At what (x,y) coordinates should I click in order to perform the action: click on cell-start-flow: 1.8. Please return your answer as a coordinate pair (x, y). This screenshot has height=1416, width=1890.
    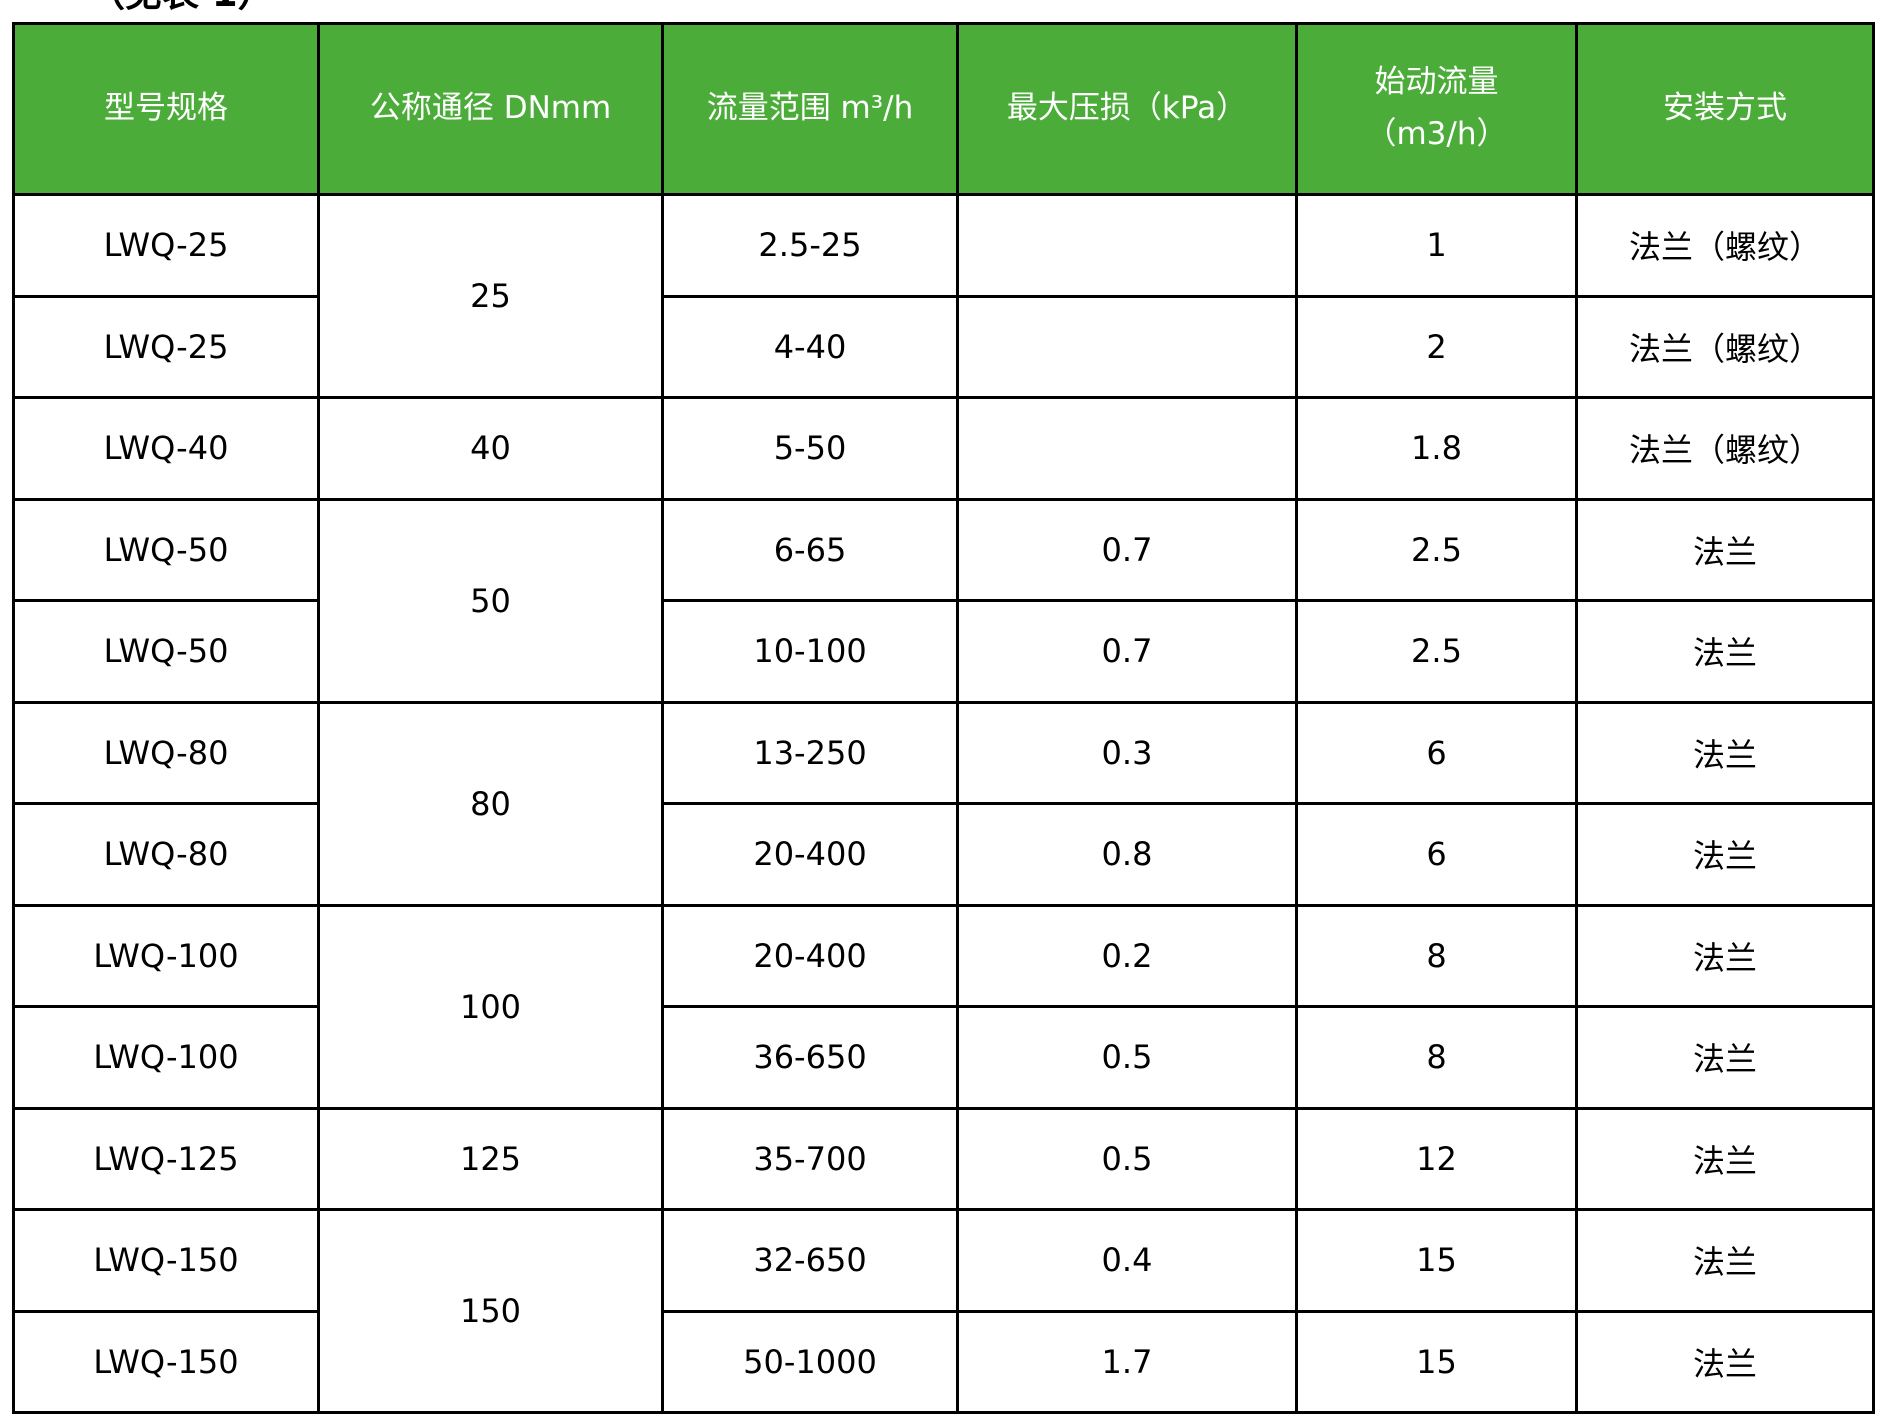
    Looking at the image, I should click on (1436, 448).